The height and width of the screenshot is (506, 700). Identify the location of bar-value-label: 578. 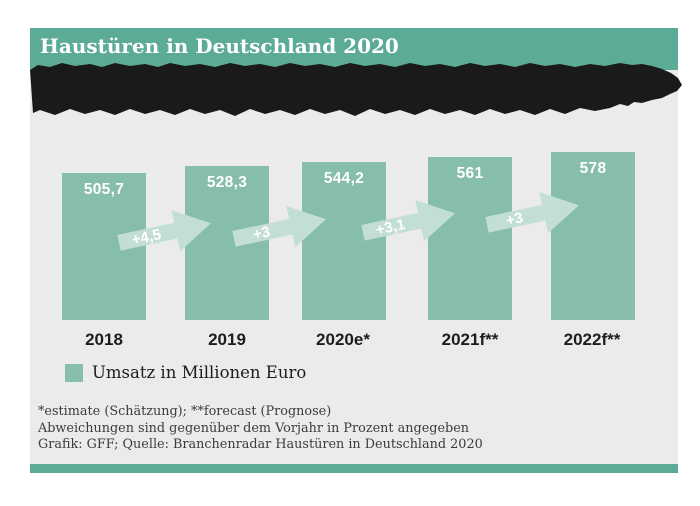
(593, 168).